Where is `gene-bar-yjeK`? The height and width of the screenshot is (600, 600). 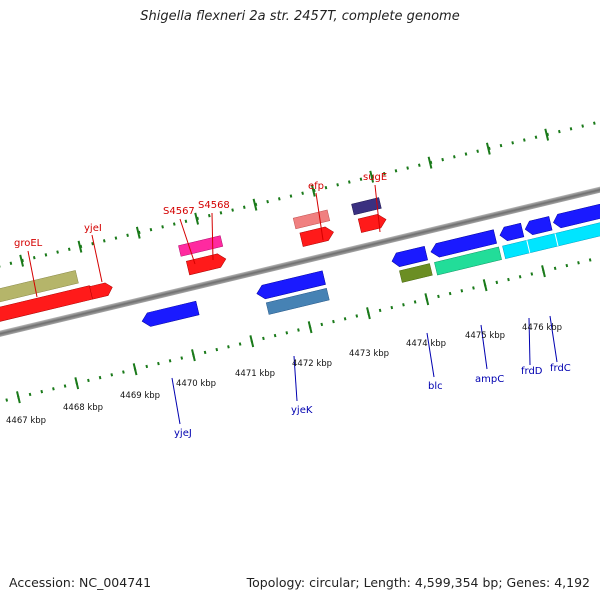 gene-bar-yjeK is located at coordinates (297, 301).